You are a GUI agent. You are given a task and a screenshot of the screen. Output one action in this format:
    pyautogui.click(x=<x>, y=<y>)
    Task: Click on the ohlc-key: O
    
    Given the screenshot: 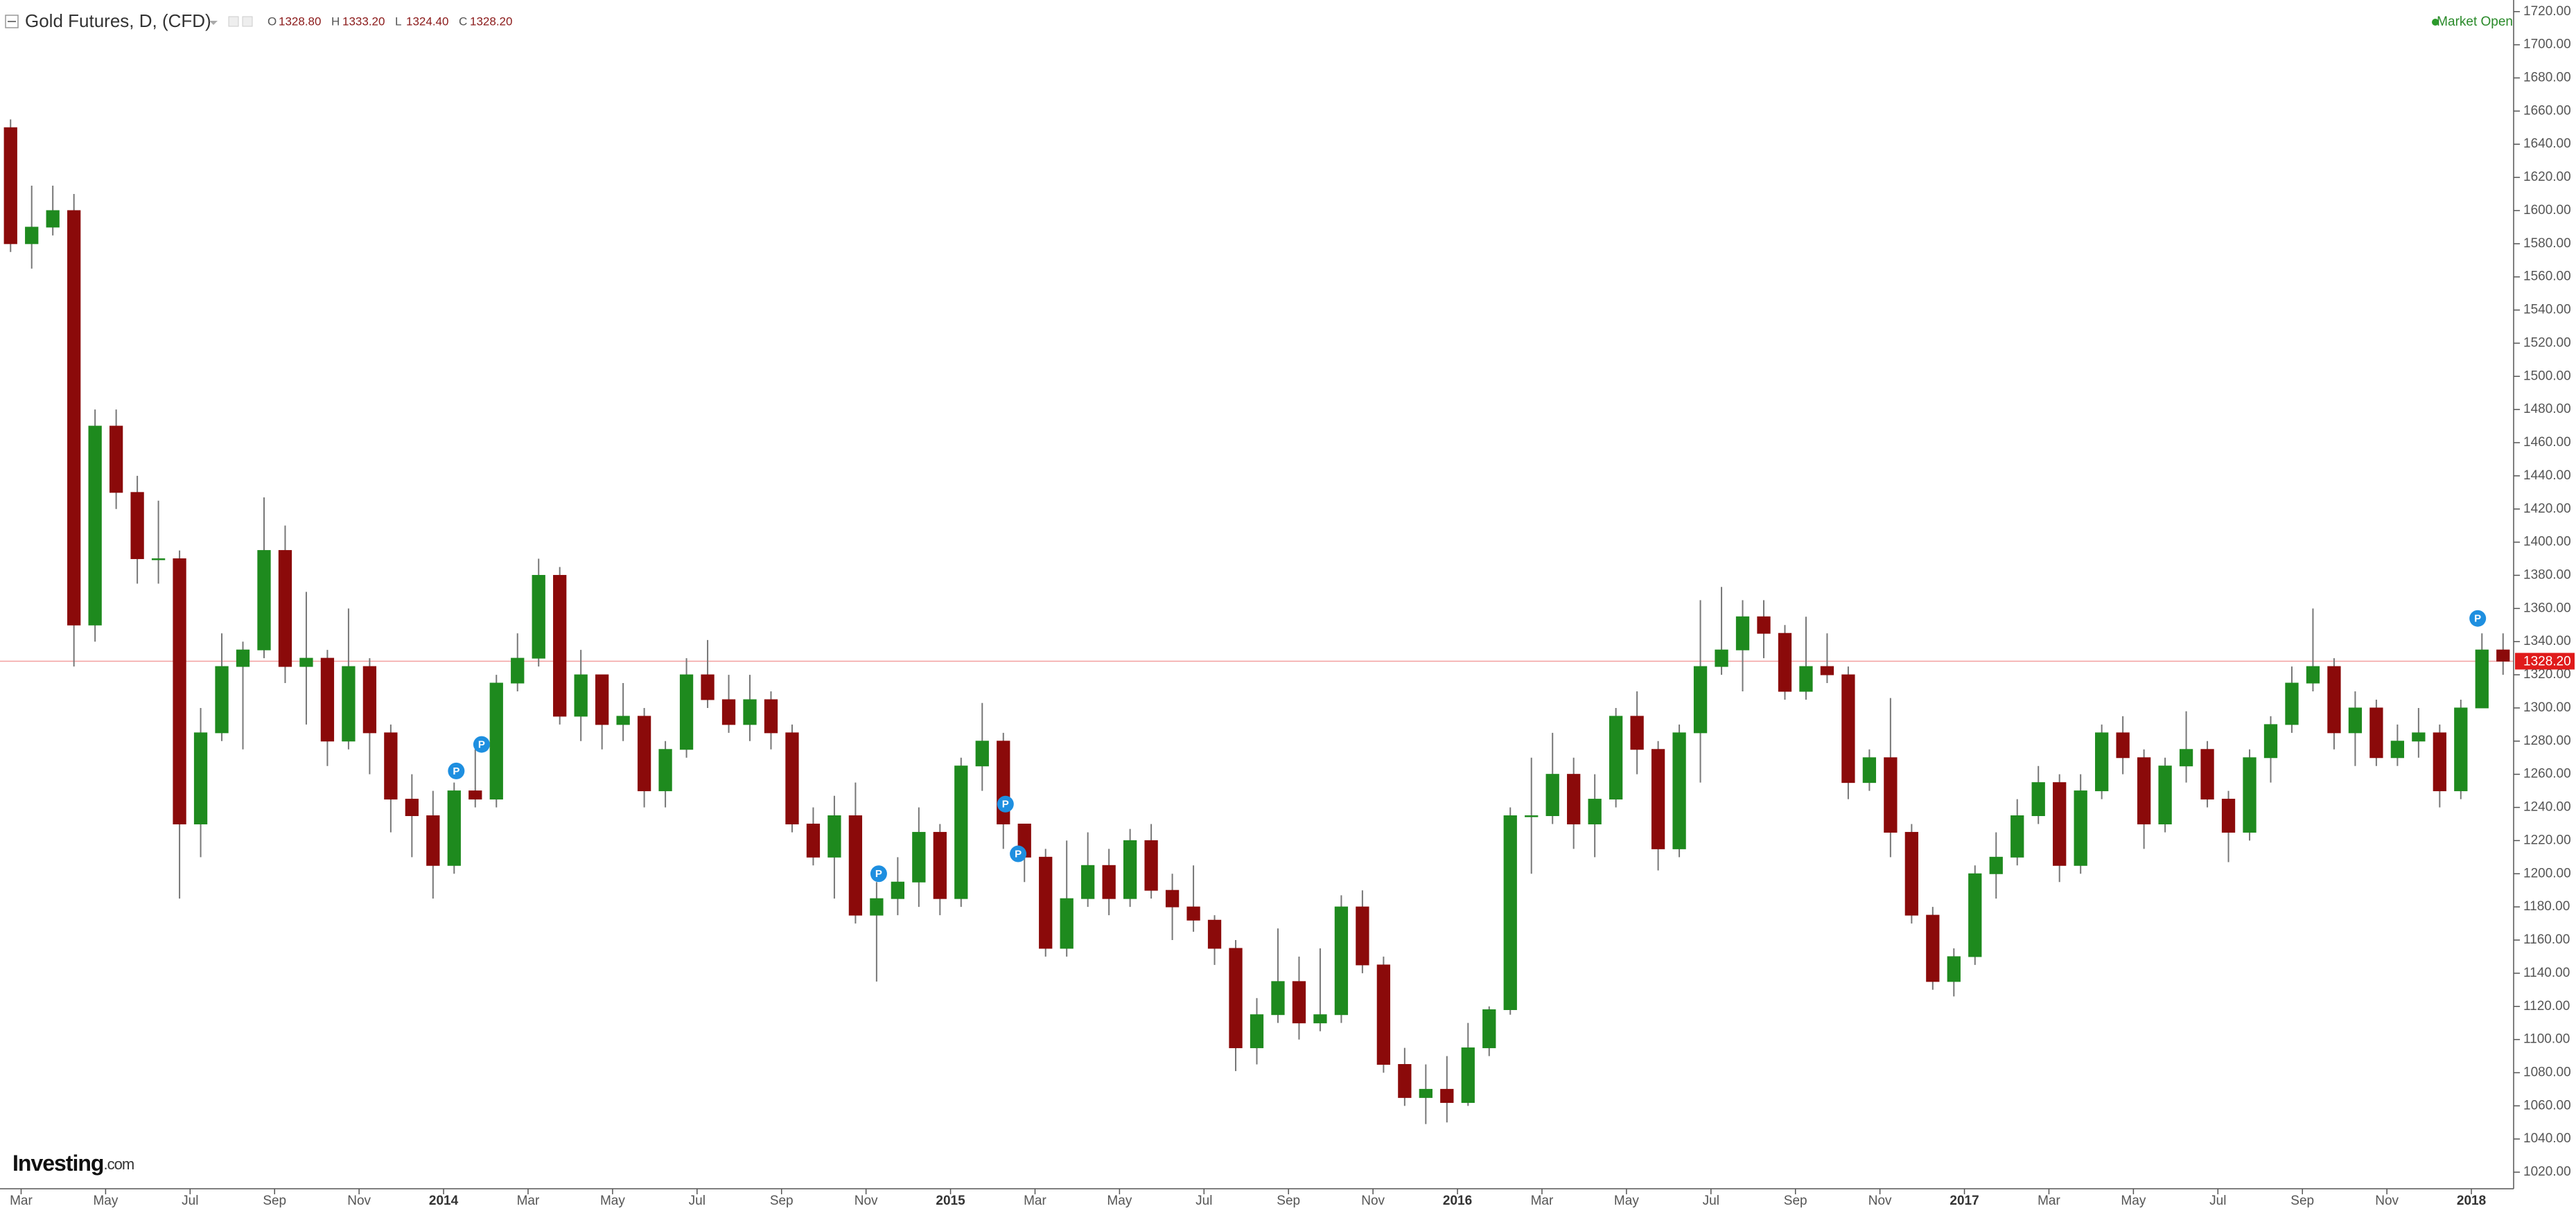 What is the action you would take?
    pyautogui.click(x=272, y=21)
    